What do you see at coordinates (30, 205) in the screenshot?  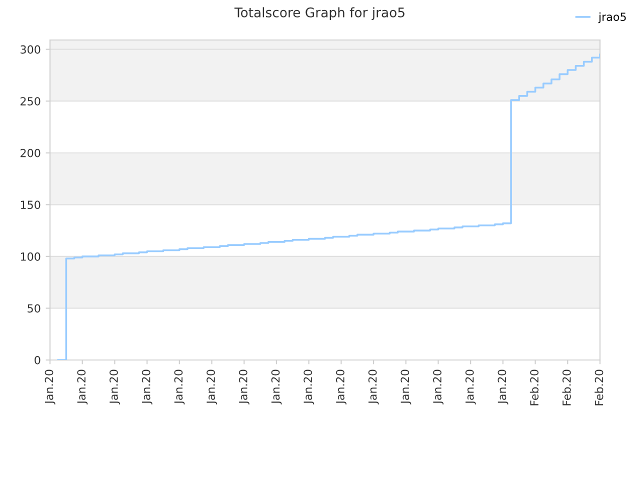 I see `y-tick-label: 150` at bounding box center [30, 205].